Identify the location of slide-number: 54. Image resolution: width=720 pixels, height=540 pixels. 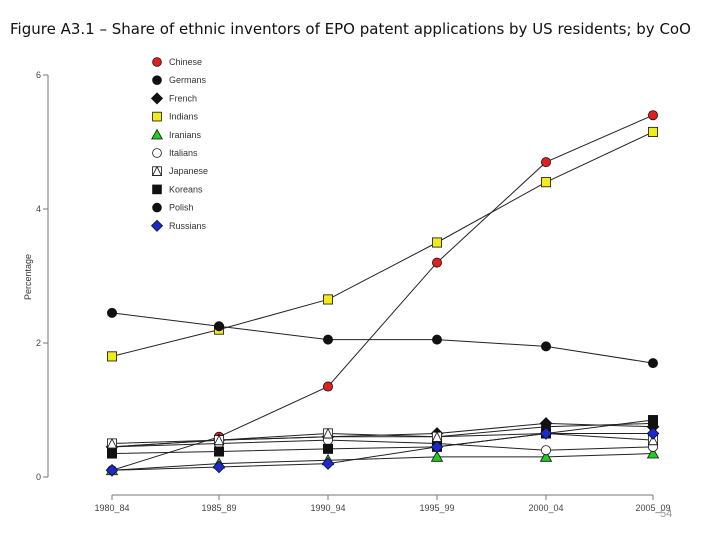
(666, 514).